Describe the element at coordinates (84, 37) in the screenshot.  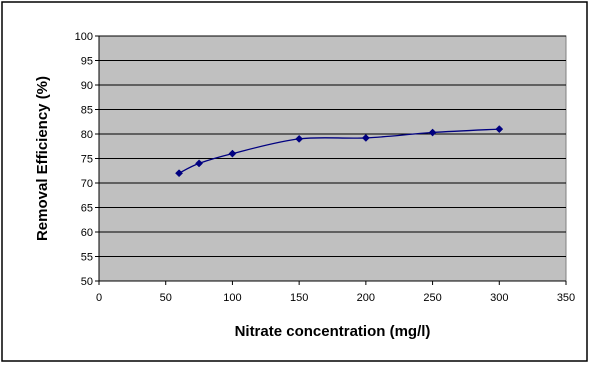
I see `y-tick-label: 100` at that location.